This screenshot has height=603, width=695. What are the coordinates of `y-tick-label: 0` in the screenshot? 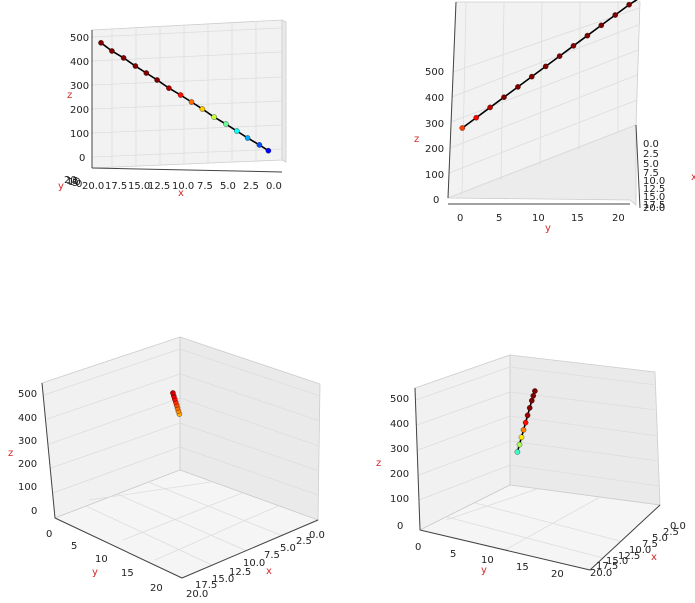 It's located at (79, 184).